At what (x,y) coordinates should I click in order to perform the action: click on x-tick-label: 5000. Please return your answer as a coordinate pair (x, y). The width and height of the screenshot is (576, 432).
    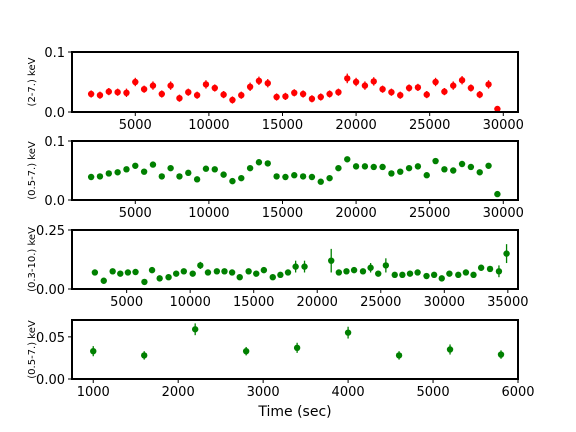
    Looking at the image, I should click on (433, 392).